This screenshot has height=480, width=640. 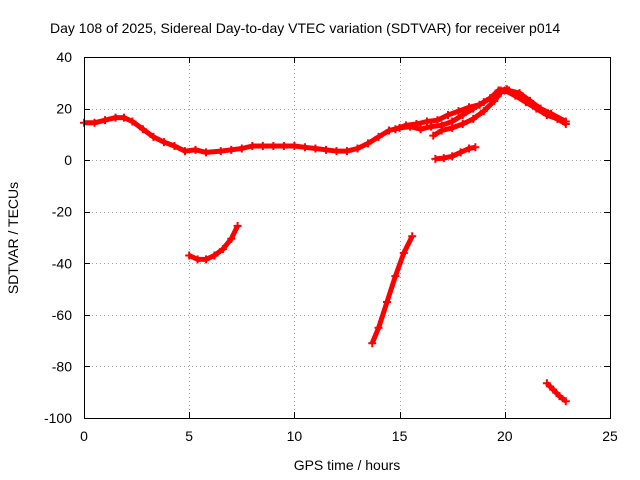 I want to click on x-tick-label: 15, so click(x=400, y=436).